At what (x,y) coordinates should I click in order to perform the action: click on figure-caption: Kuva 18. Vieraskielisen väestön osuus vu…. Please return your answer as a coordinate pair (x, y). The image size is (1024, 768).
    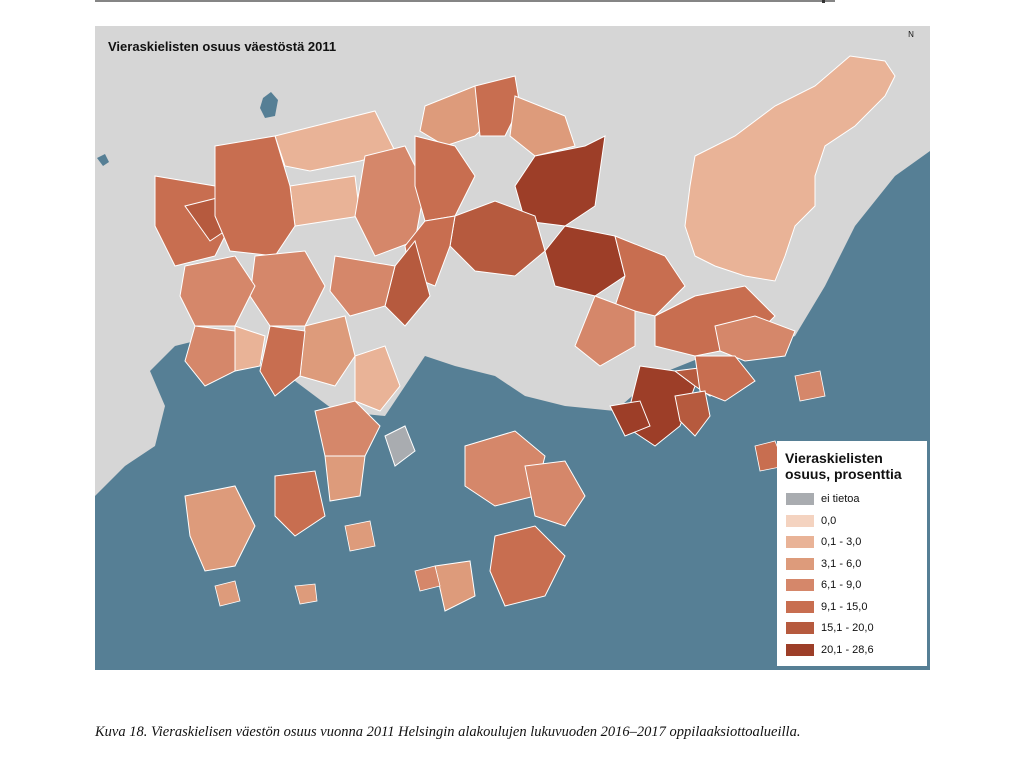
    Looking at the image, I should click on (448, 732).